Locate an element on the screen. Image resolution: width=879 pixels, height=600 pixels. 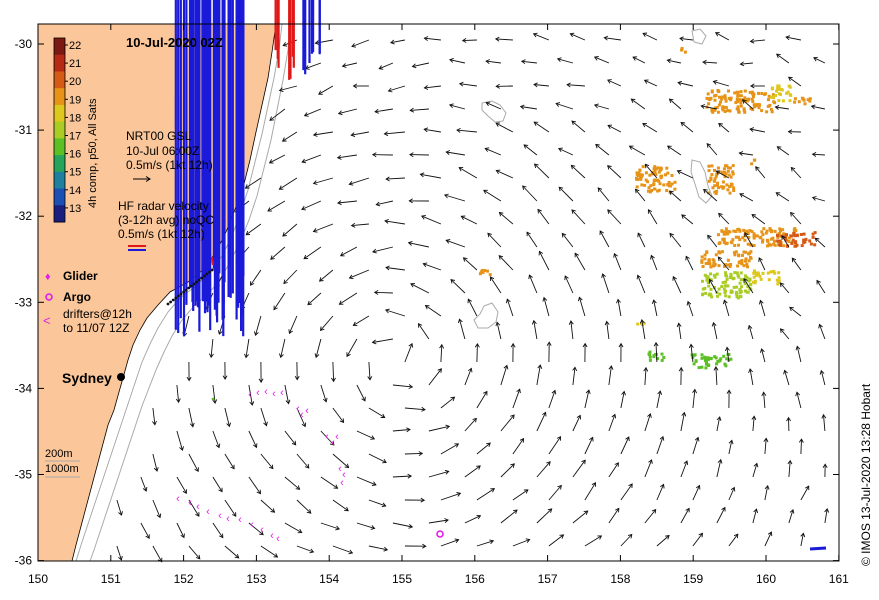
argo-legend-marker is located at coordinates (49, 297).